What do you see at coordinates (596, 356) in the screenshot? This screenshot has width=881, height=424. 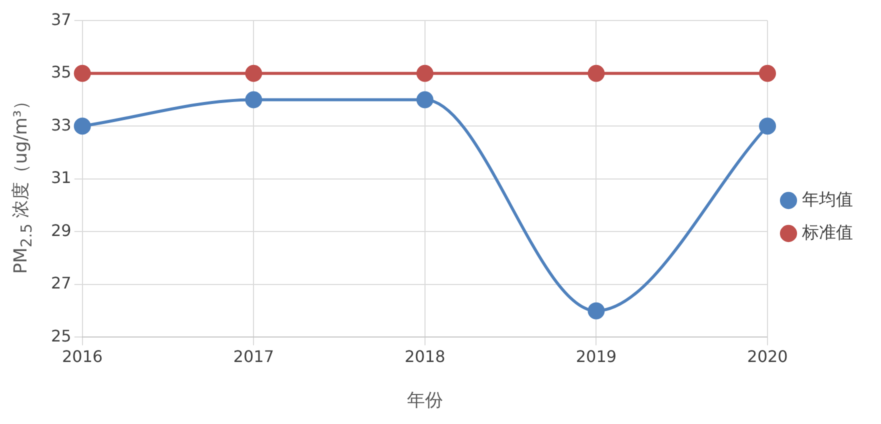 I see `x-tick-label: 2019` at bounding box center [596, 356].